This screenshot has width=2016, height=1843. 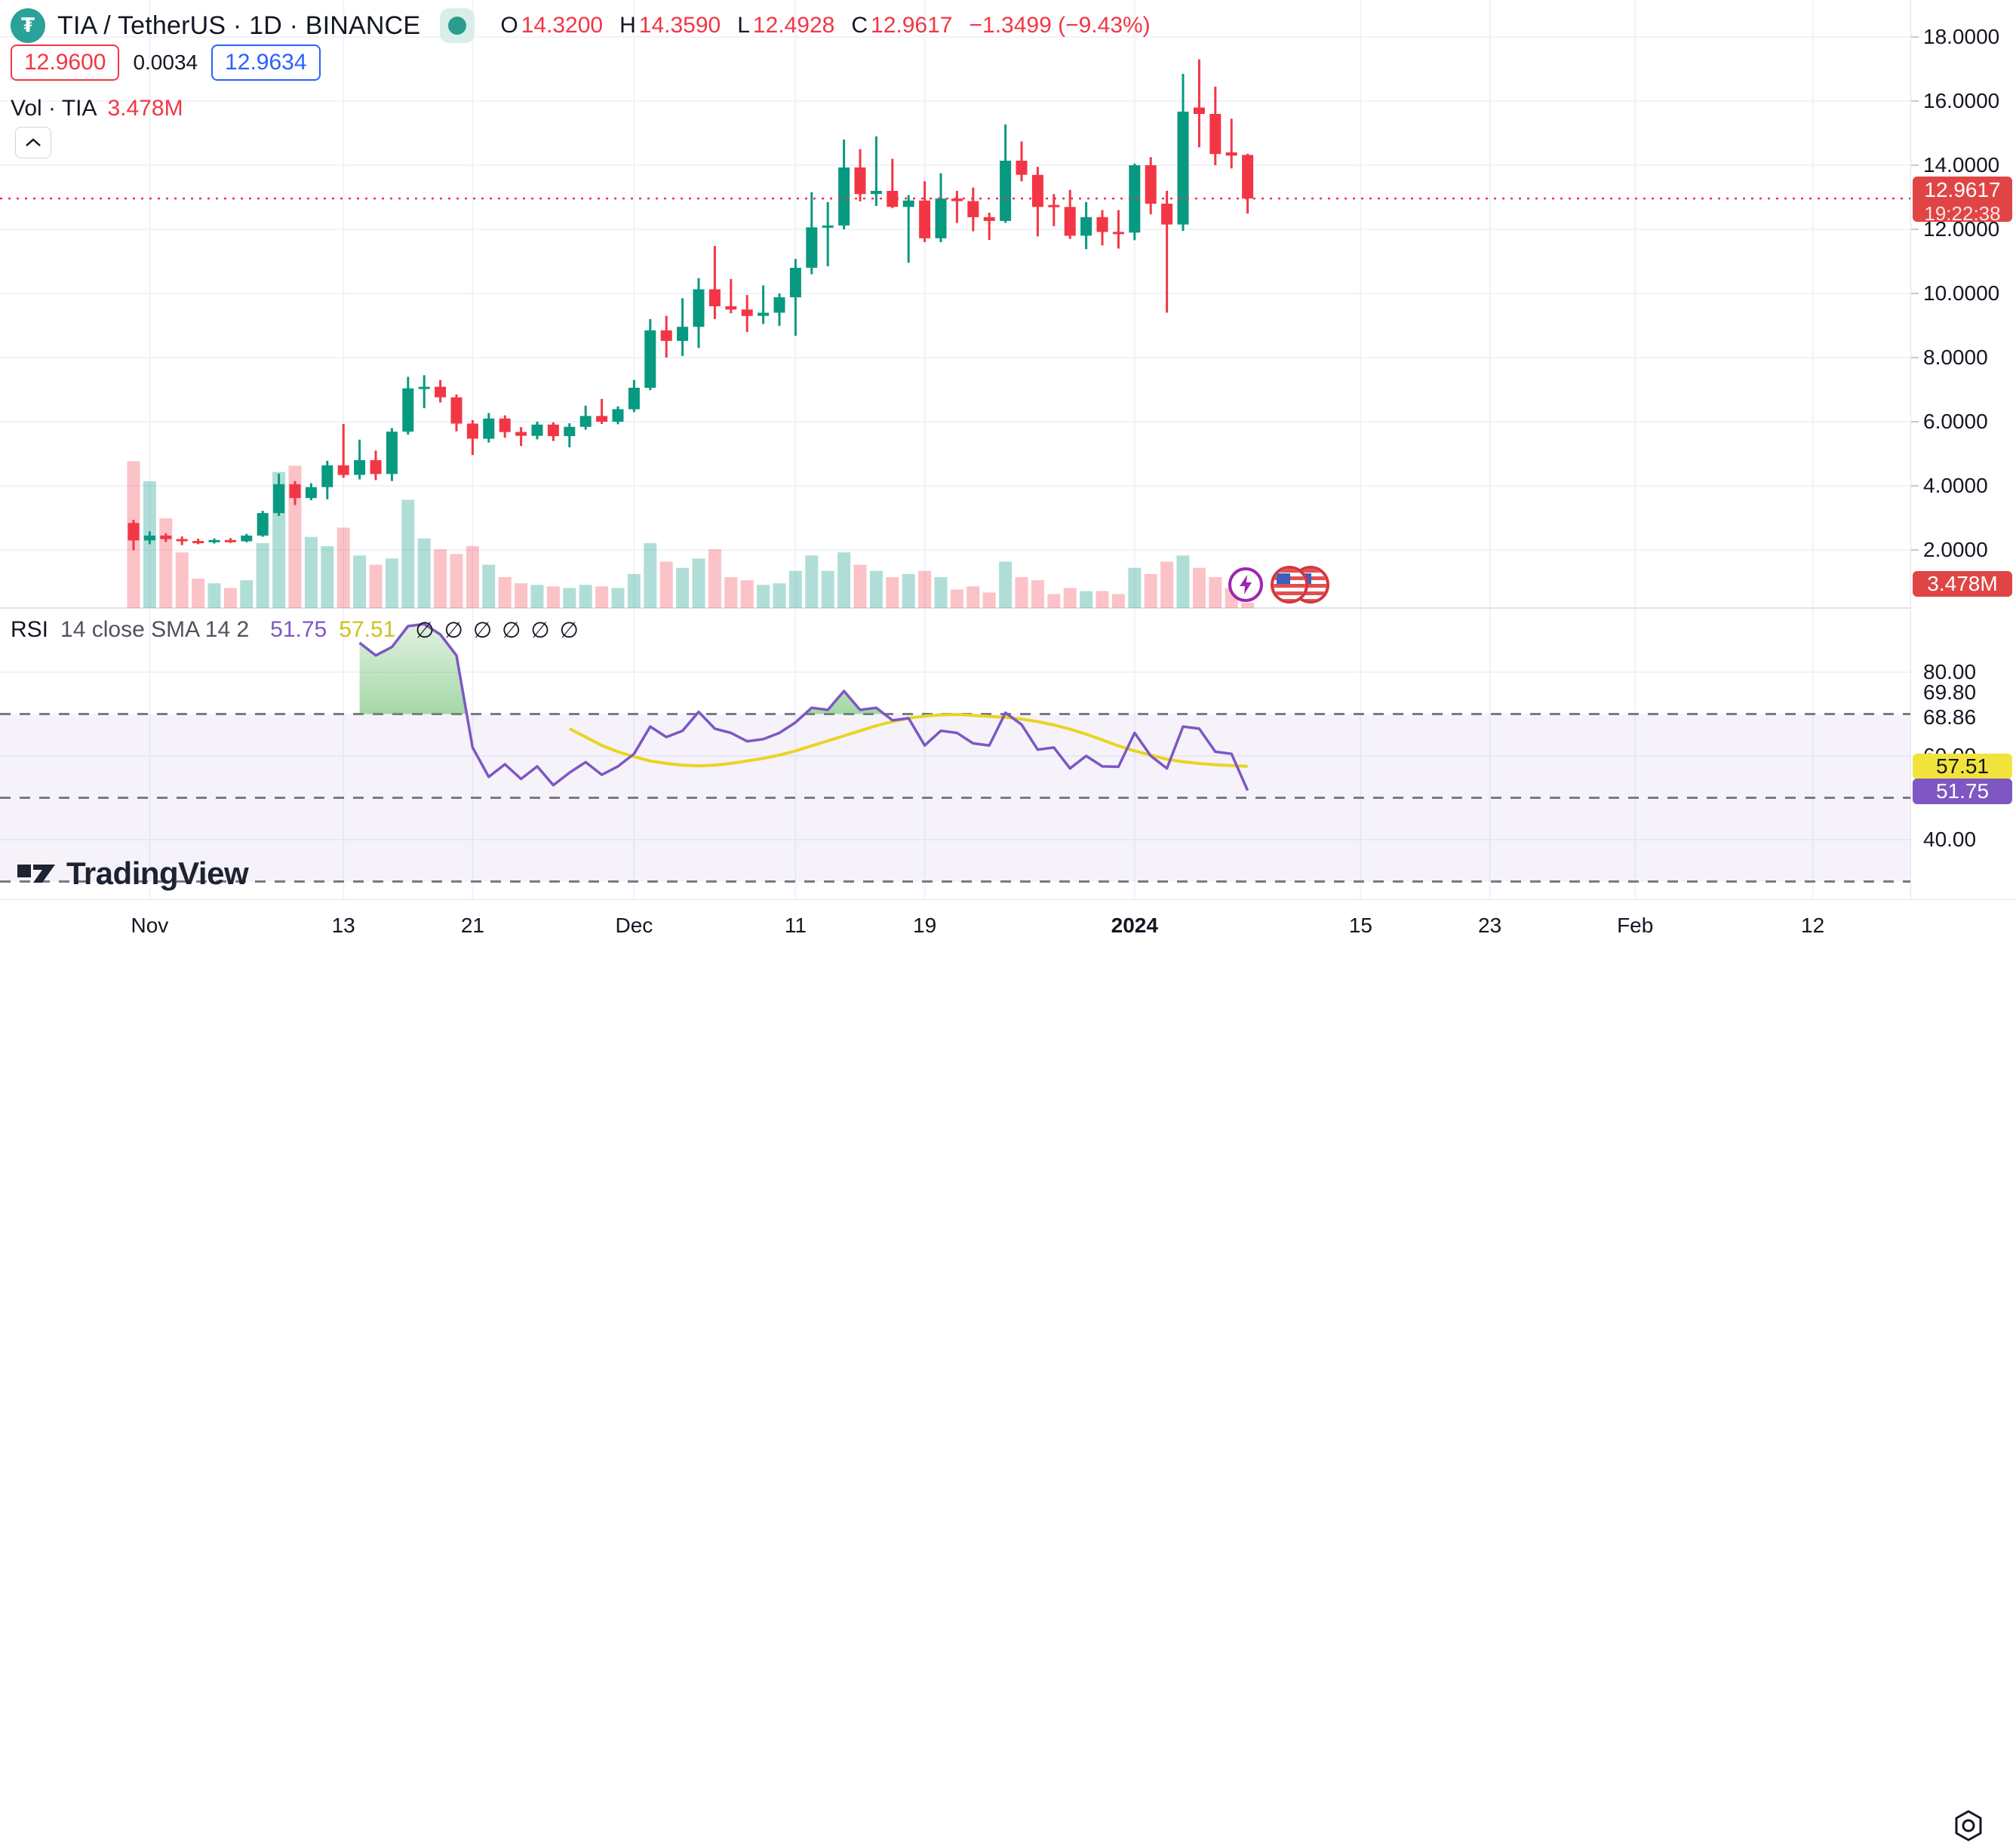 What do you see at coordinates (1950, 717) in the screenshot?
I see `rsi-axis-label: 68.86` at bounding box center [1950, 717].